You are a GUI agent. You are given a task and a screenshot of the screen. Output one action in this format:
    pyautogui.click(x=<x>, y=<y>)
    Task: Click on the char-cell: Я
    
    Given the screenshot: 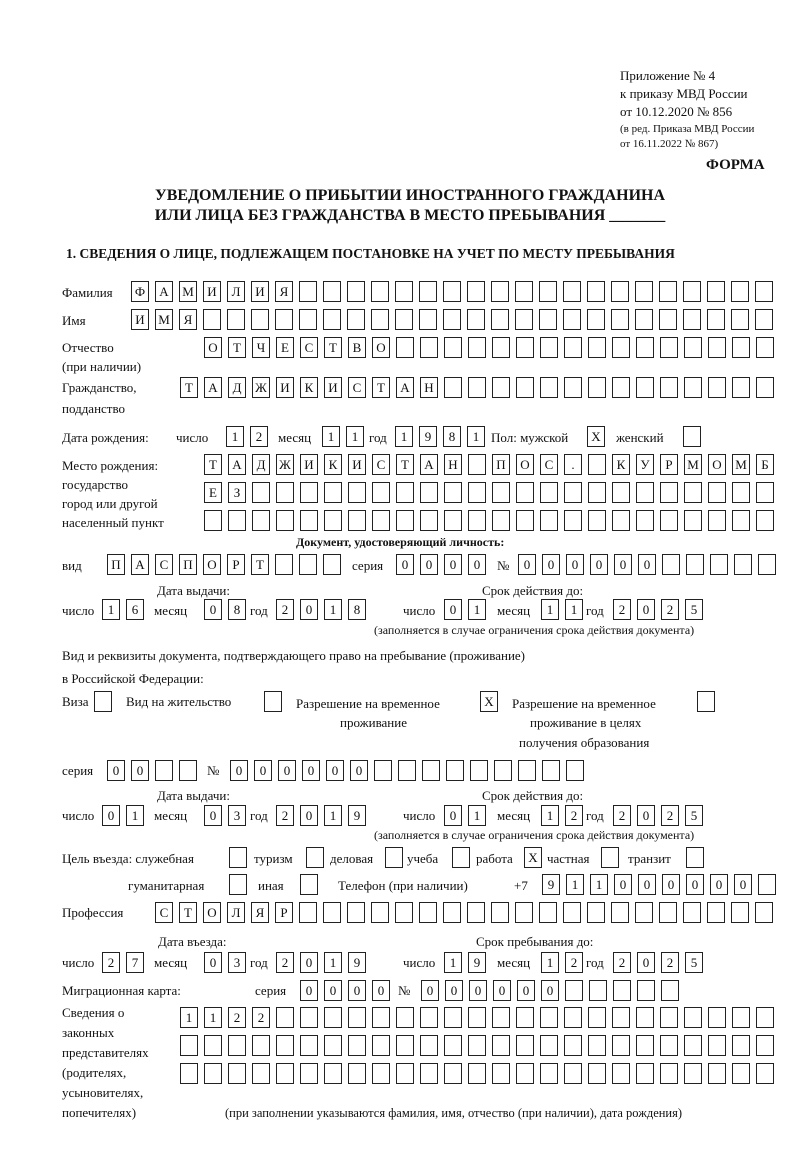 What is the action you would take?
    pyautogui.click(x=188, y=319)
    